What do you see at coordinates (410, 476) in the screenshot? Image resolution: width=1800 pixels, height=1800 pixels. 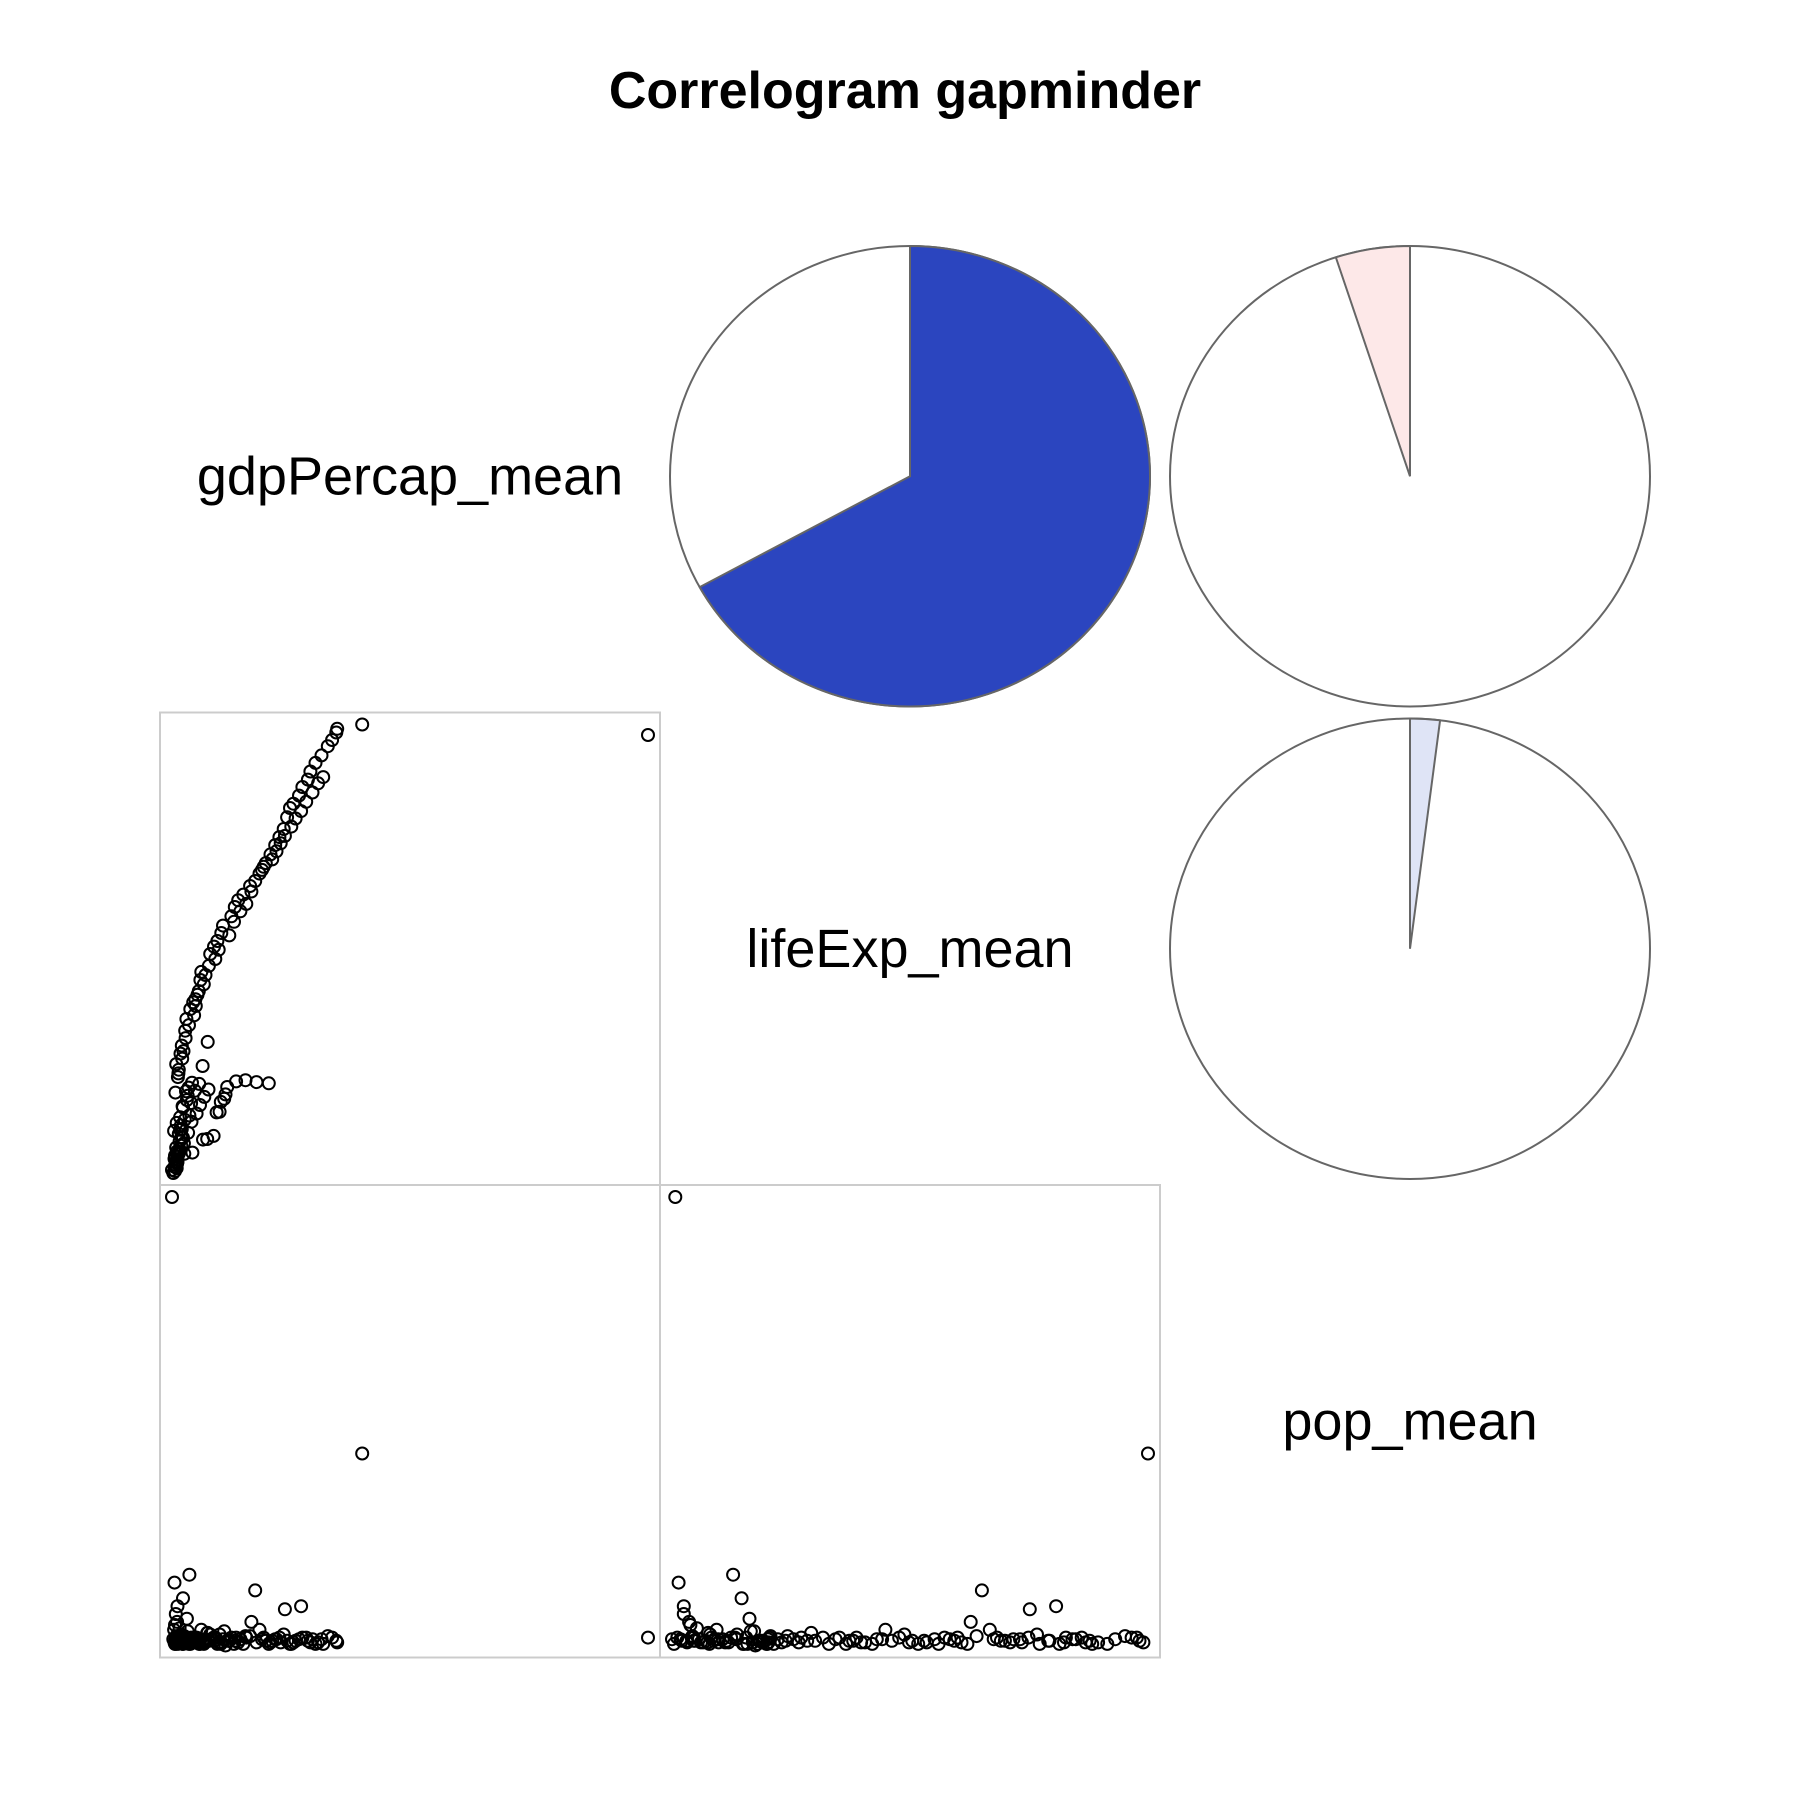 I see `variable-label-gdppercap-mean: gdpPercap_mean` at bounding box center [410, 476].